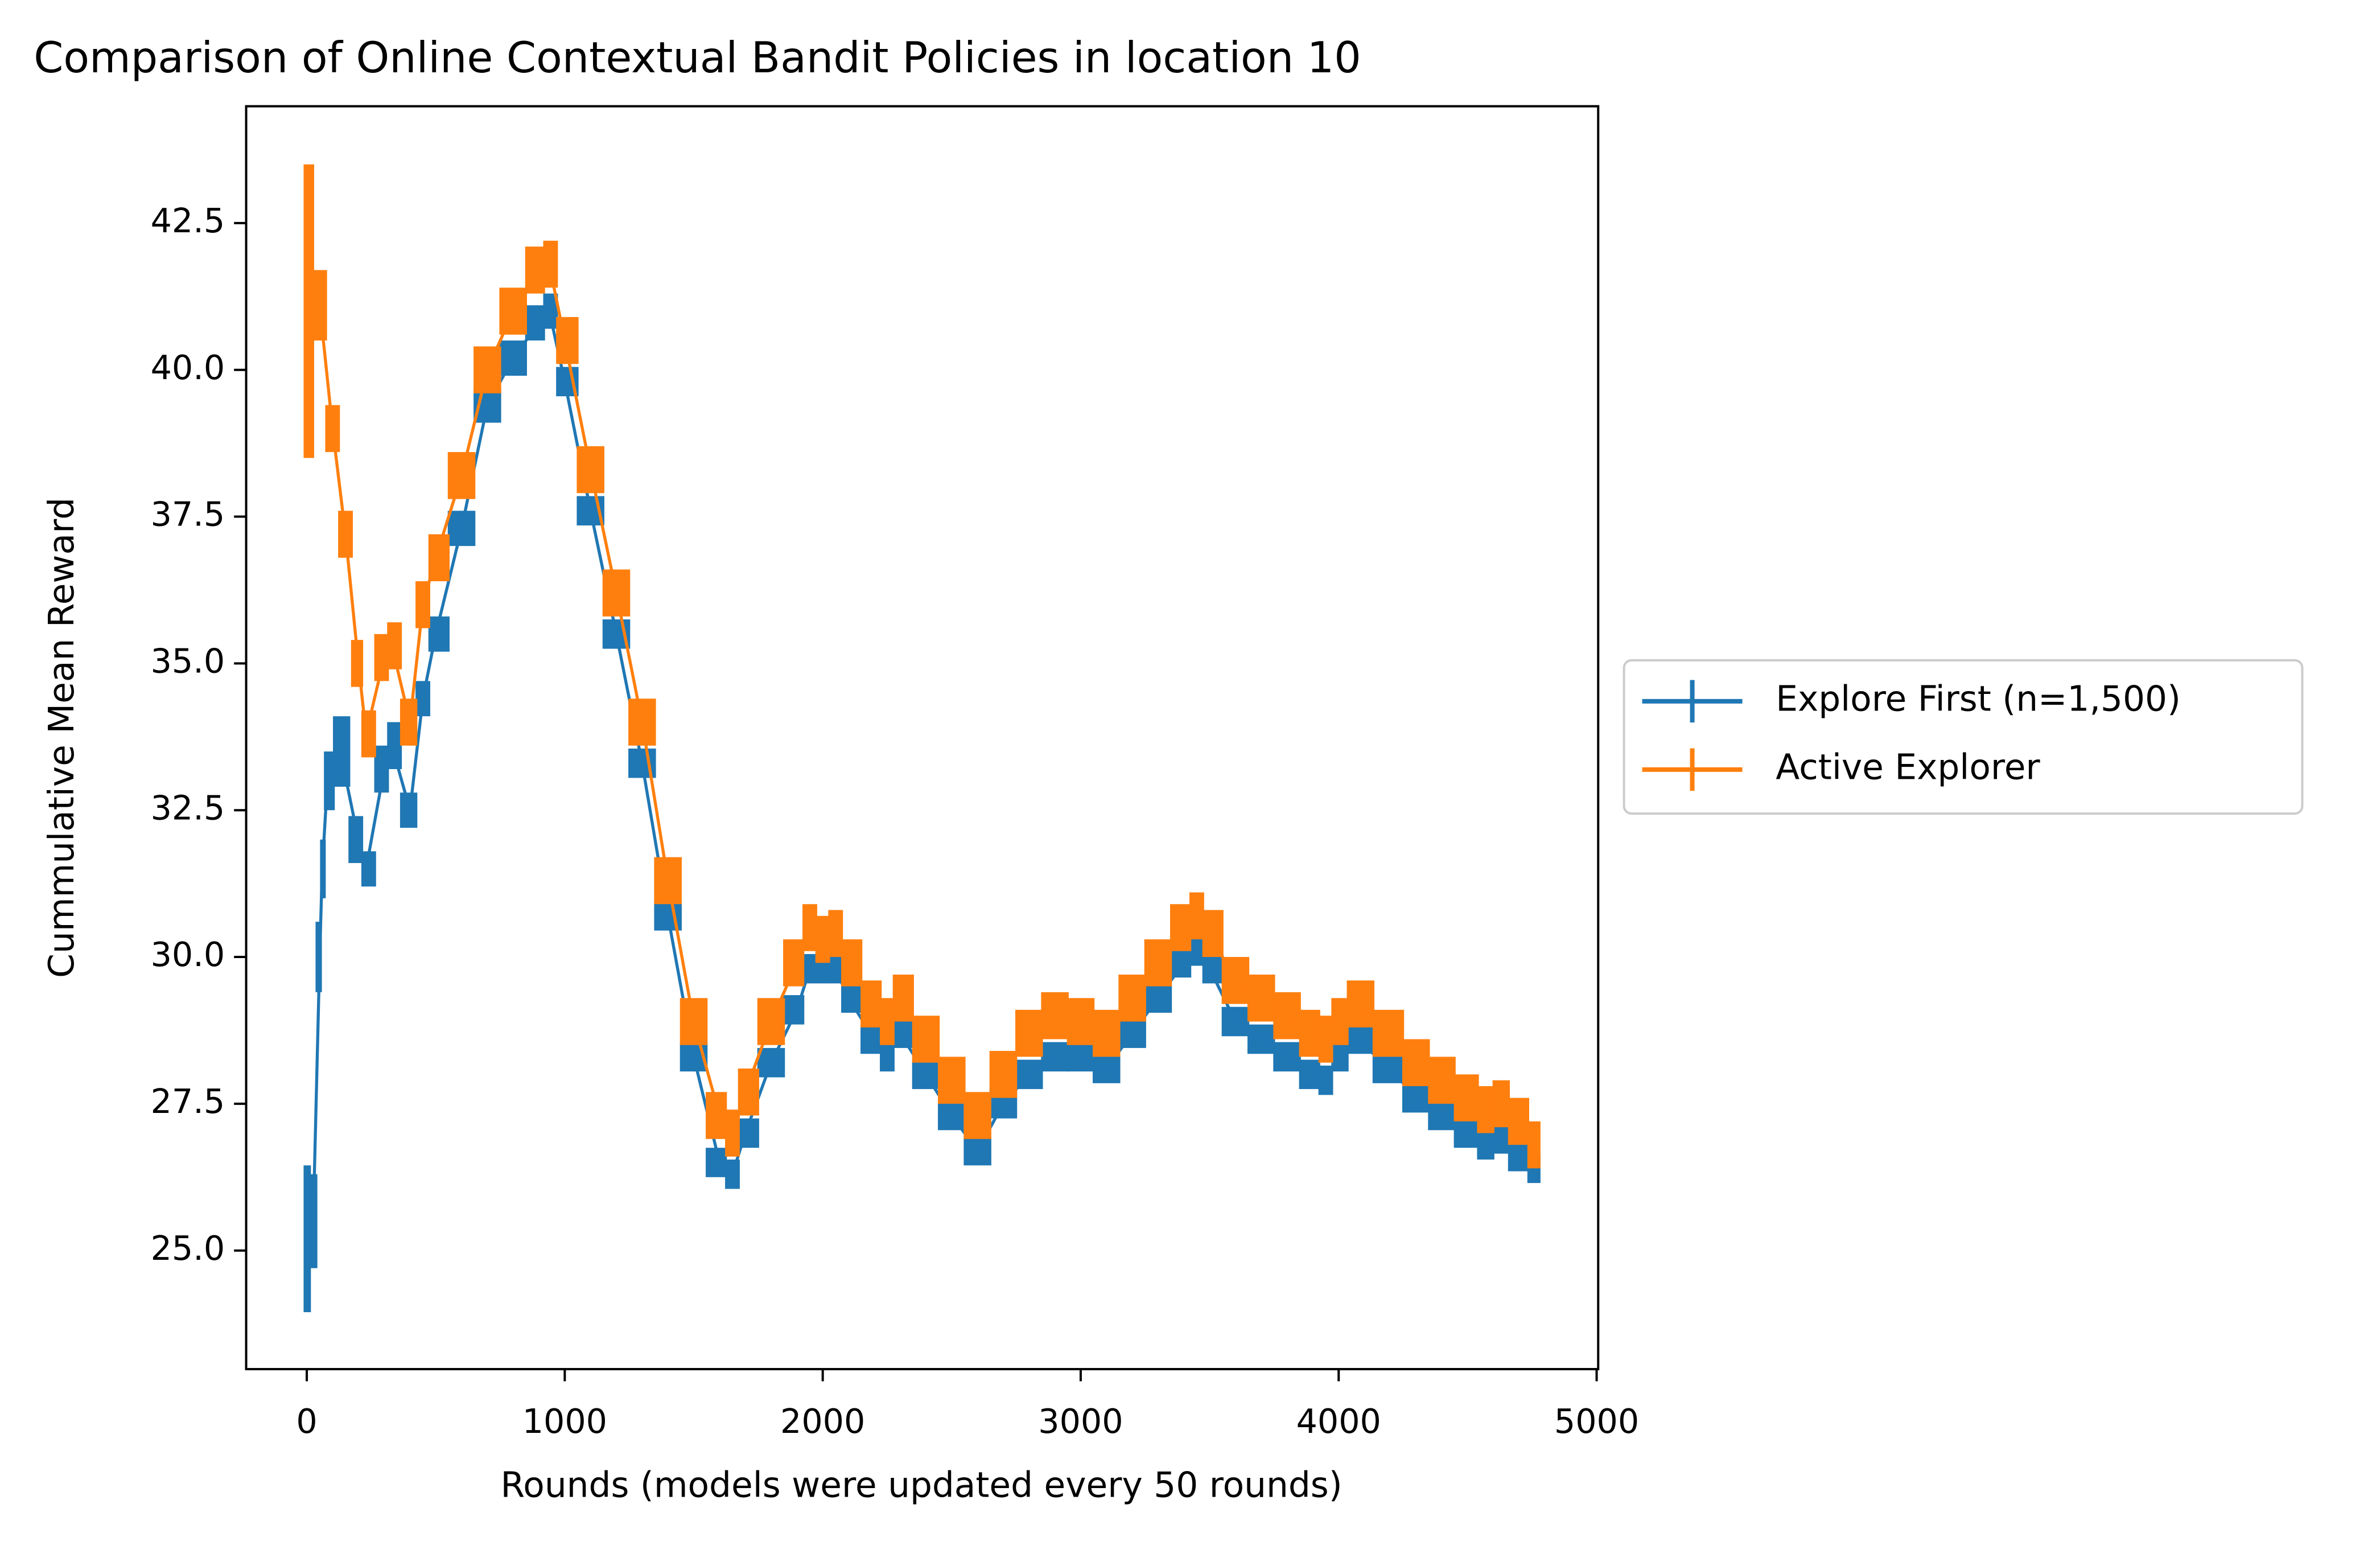 This screenshot has width=2380, height=1549. I want to click on y-tick-label: 35.0, so click(188, 661).